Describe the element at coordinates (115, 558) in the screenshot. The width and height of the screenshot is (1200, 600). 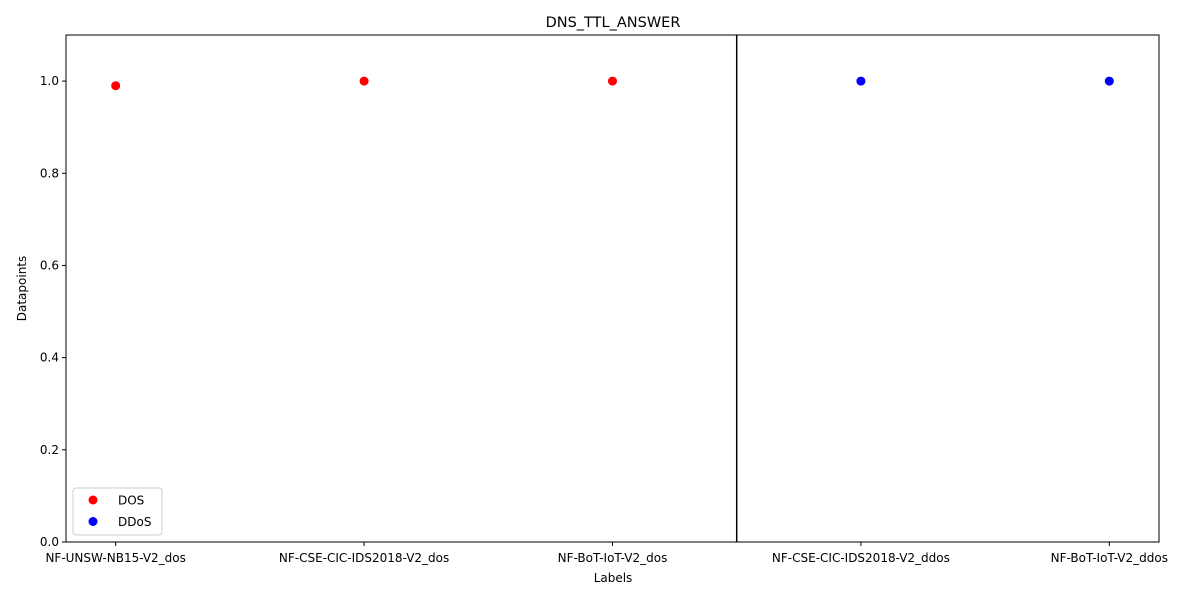
I see `x-tick-label: NF-UNSW-NB15-V2_dos` at that location.